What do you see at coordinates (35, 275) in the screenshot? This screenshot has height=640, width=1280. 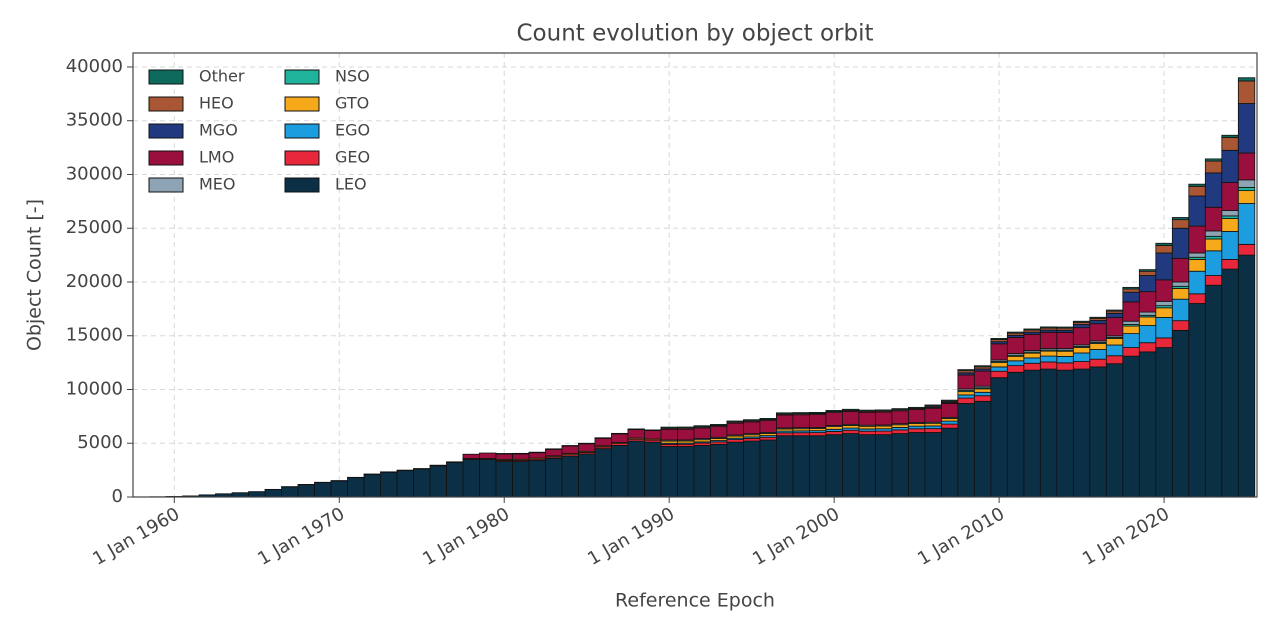 I see `y-axis-label: Object Count [-]` at bounding box center [35, 275].